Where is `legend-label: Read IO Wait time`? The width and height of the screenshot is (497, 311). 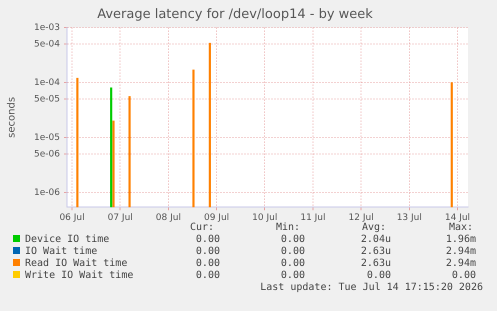 legend-label: Read IO Wait time is located at coordinates (76, 263).